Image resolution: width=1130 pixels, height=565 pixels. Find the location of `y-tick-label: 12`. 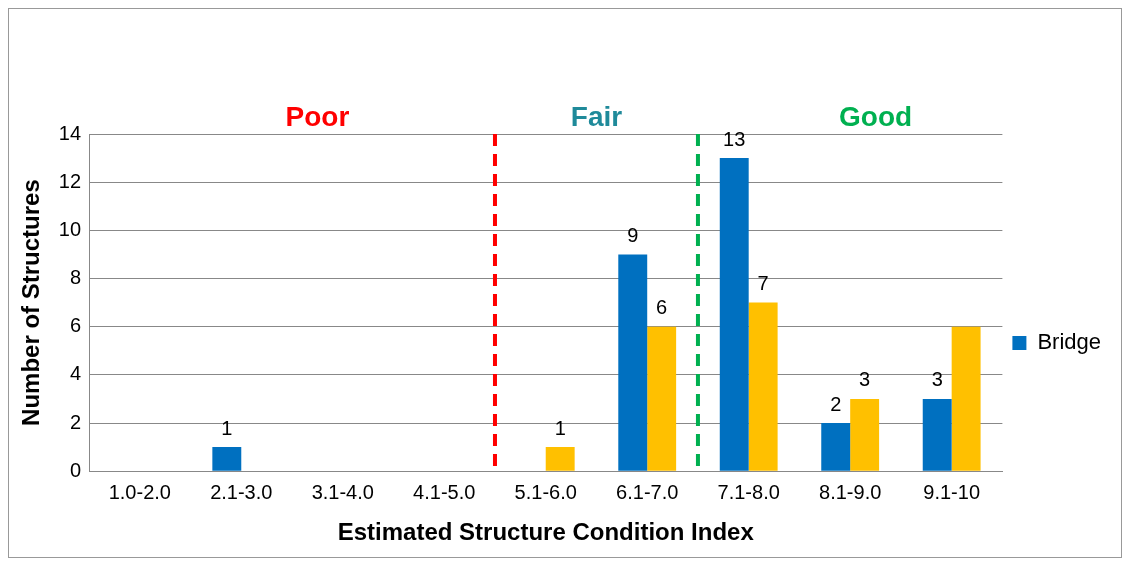

y-tick-label: 12 is located at coordinates (70, 180).